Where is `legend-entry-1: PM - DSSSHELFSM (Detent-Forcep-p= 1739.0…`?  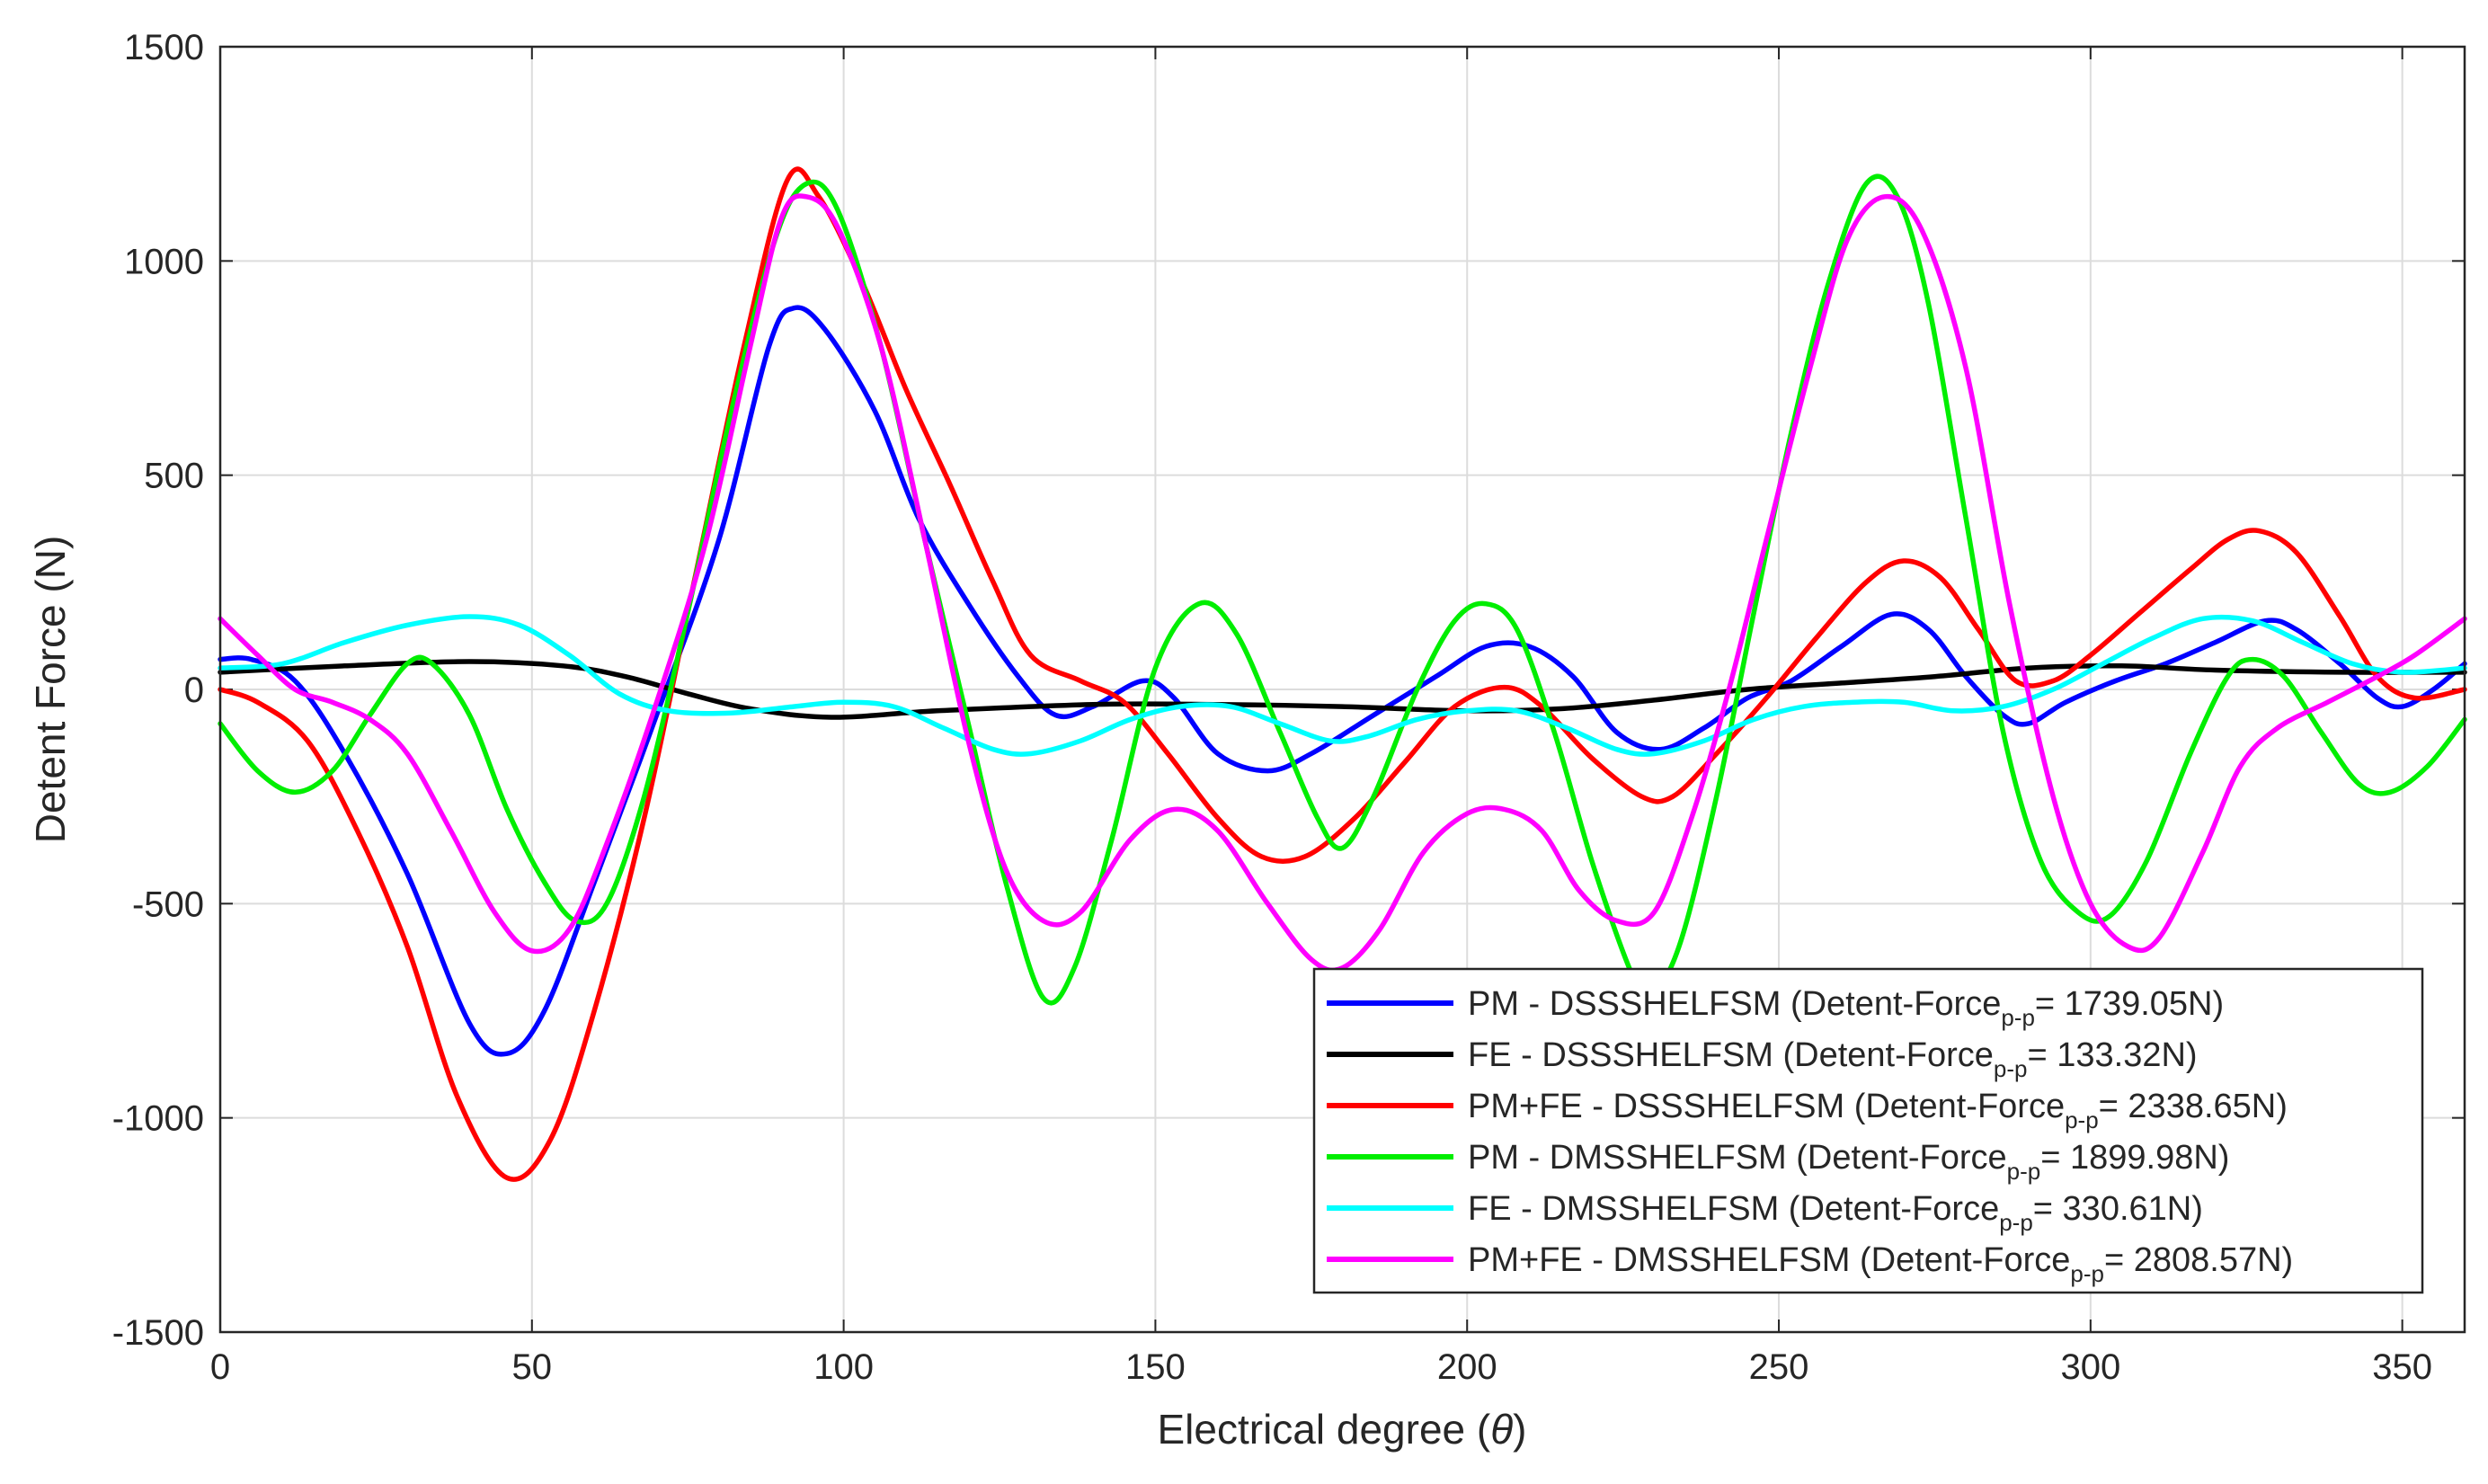
legend-entry-1: PM - DSSSHELFSM (Detent-Forcep-p= 1739.0… is located at coordinates (1846, 1008).